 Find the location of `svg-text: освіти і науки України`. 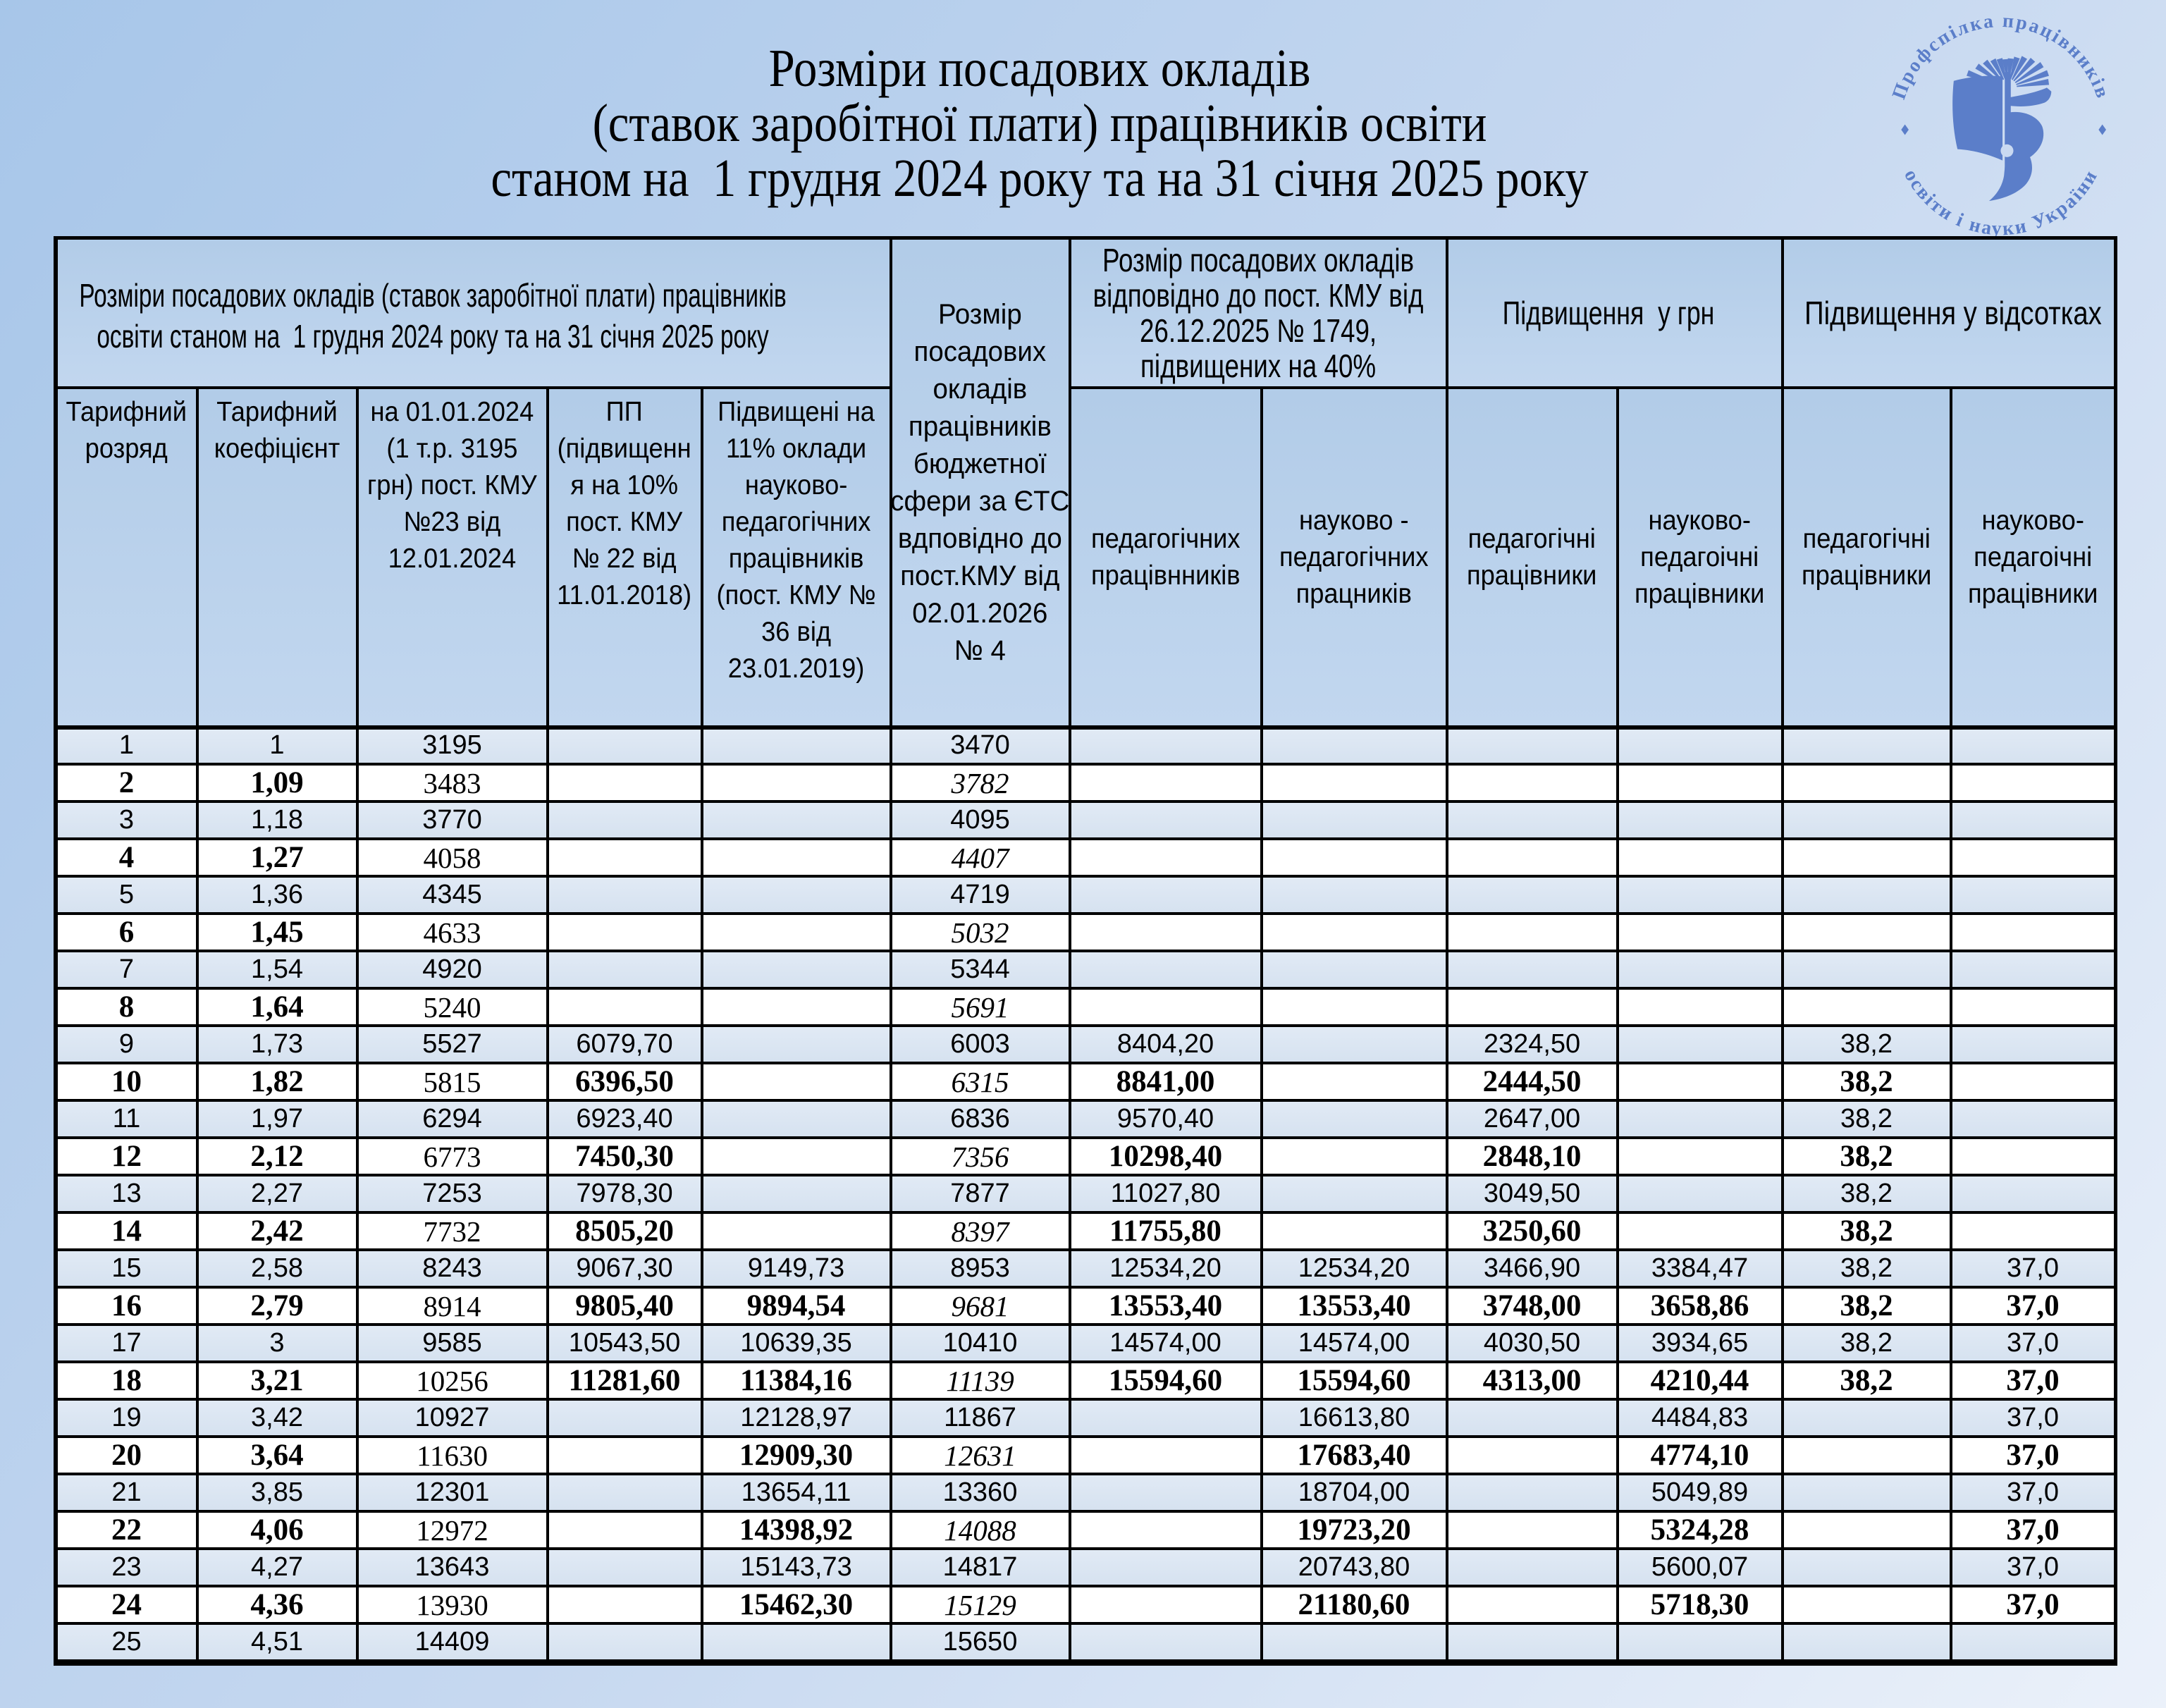

svg-text: освіти і науки України is located at coordinates (2001, 202).